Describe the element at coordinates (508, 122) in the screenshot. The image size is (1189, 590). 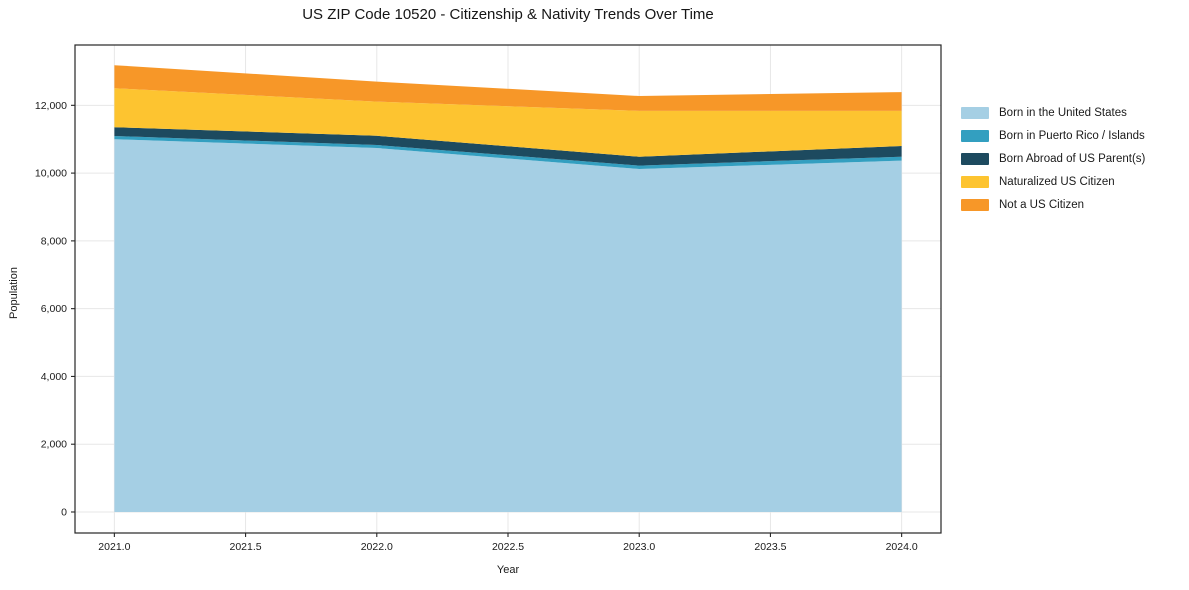
I see `area-naturalized-us-citizen` at that location.